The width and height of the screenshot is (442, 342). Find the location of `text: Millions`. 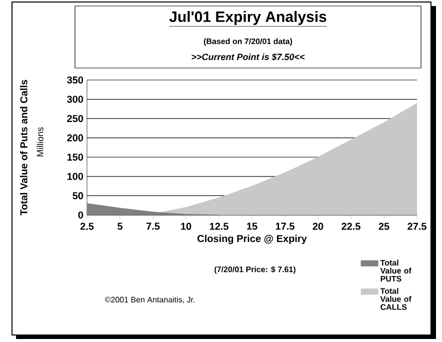

text: Millions is located at coordinates (40, 141).